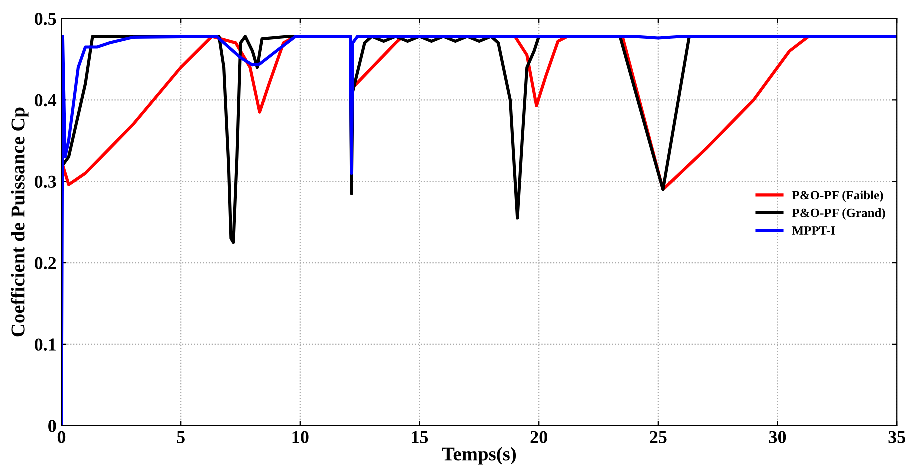 The image size is (908, 468). Describe the element at coordinates (46, 100) in the screenshot. I see `y-tick-label: 0.4` at that location.